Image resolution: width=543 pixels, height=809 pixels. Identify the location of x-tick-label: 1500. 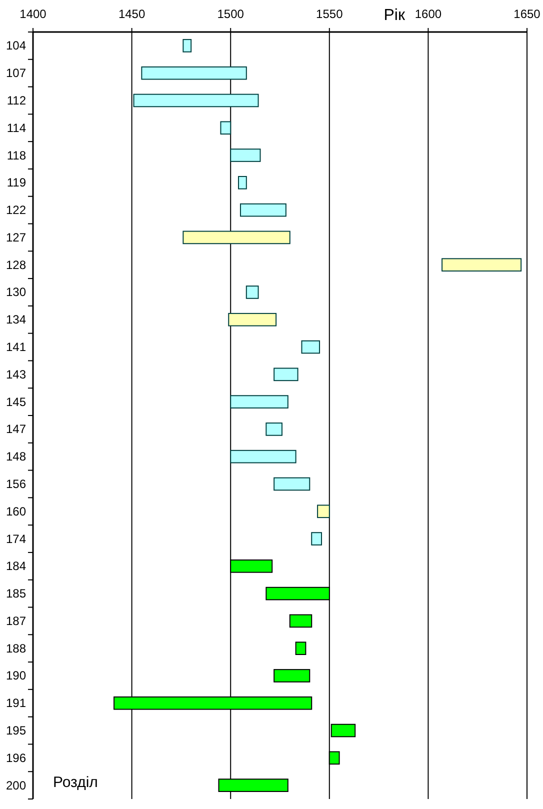
(230, 14).